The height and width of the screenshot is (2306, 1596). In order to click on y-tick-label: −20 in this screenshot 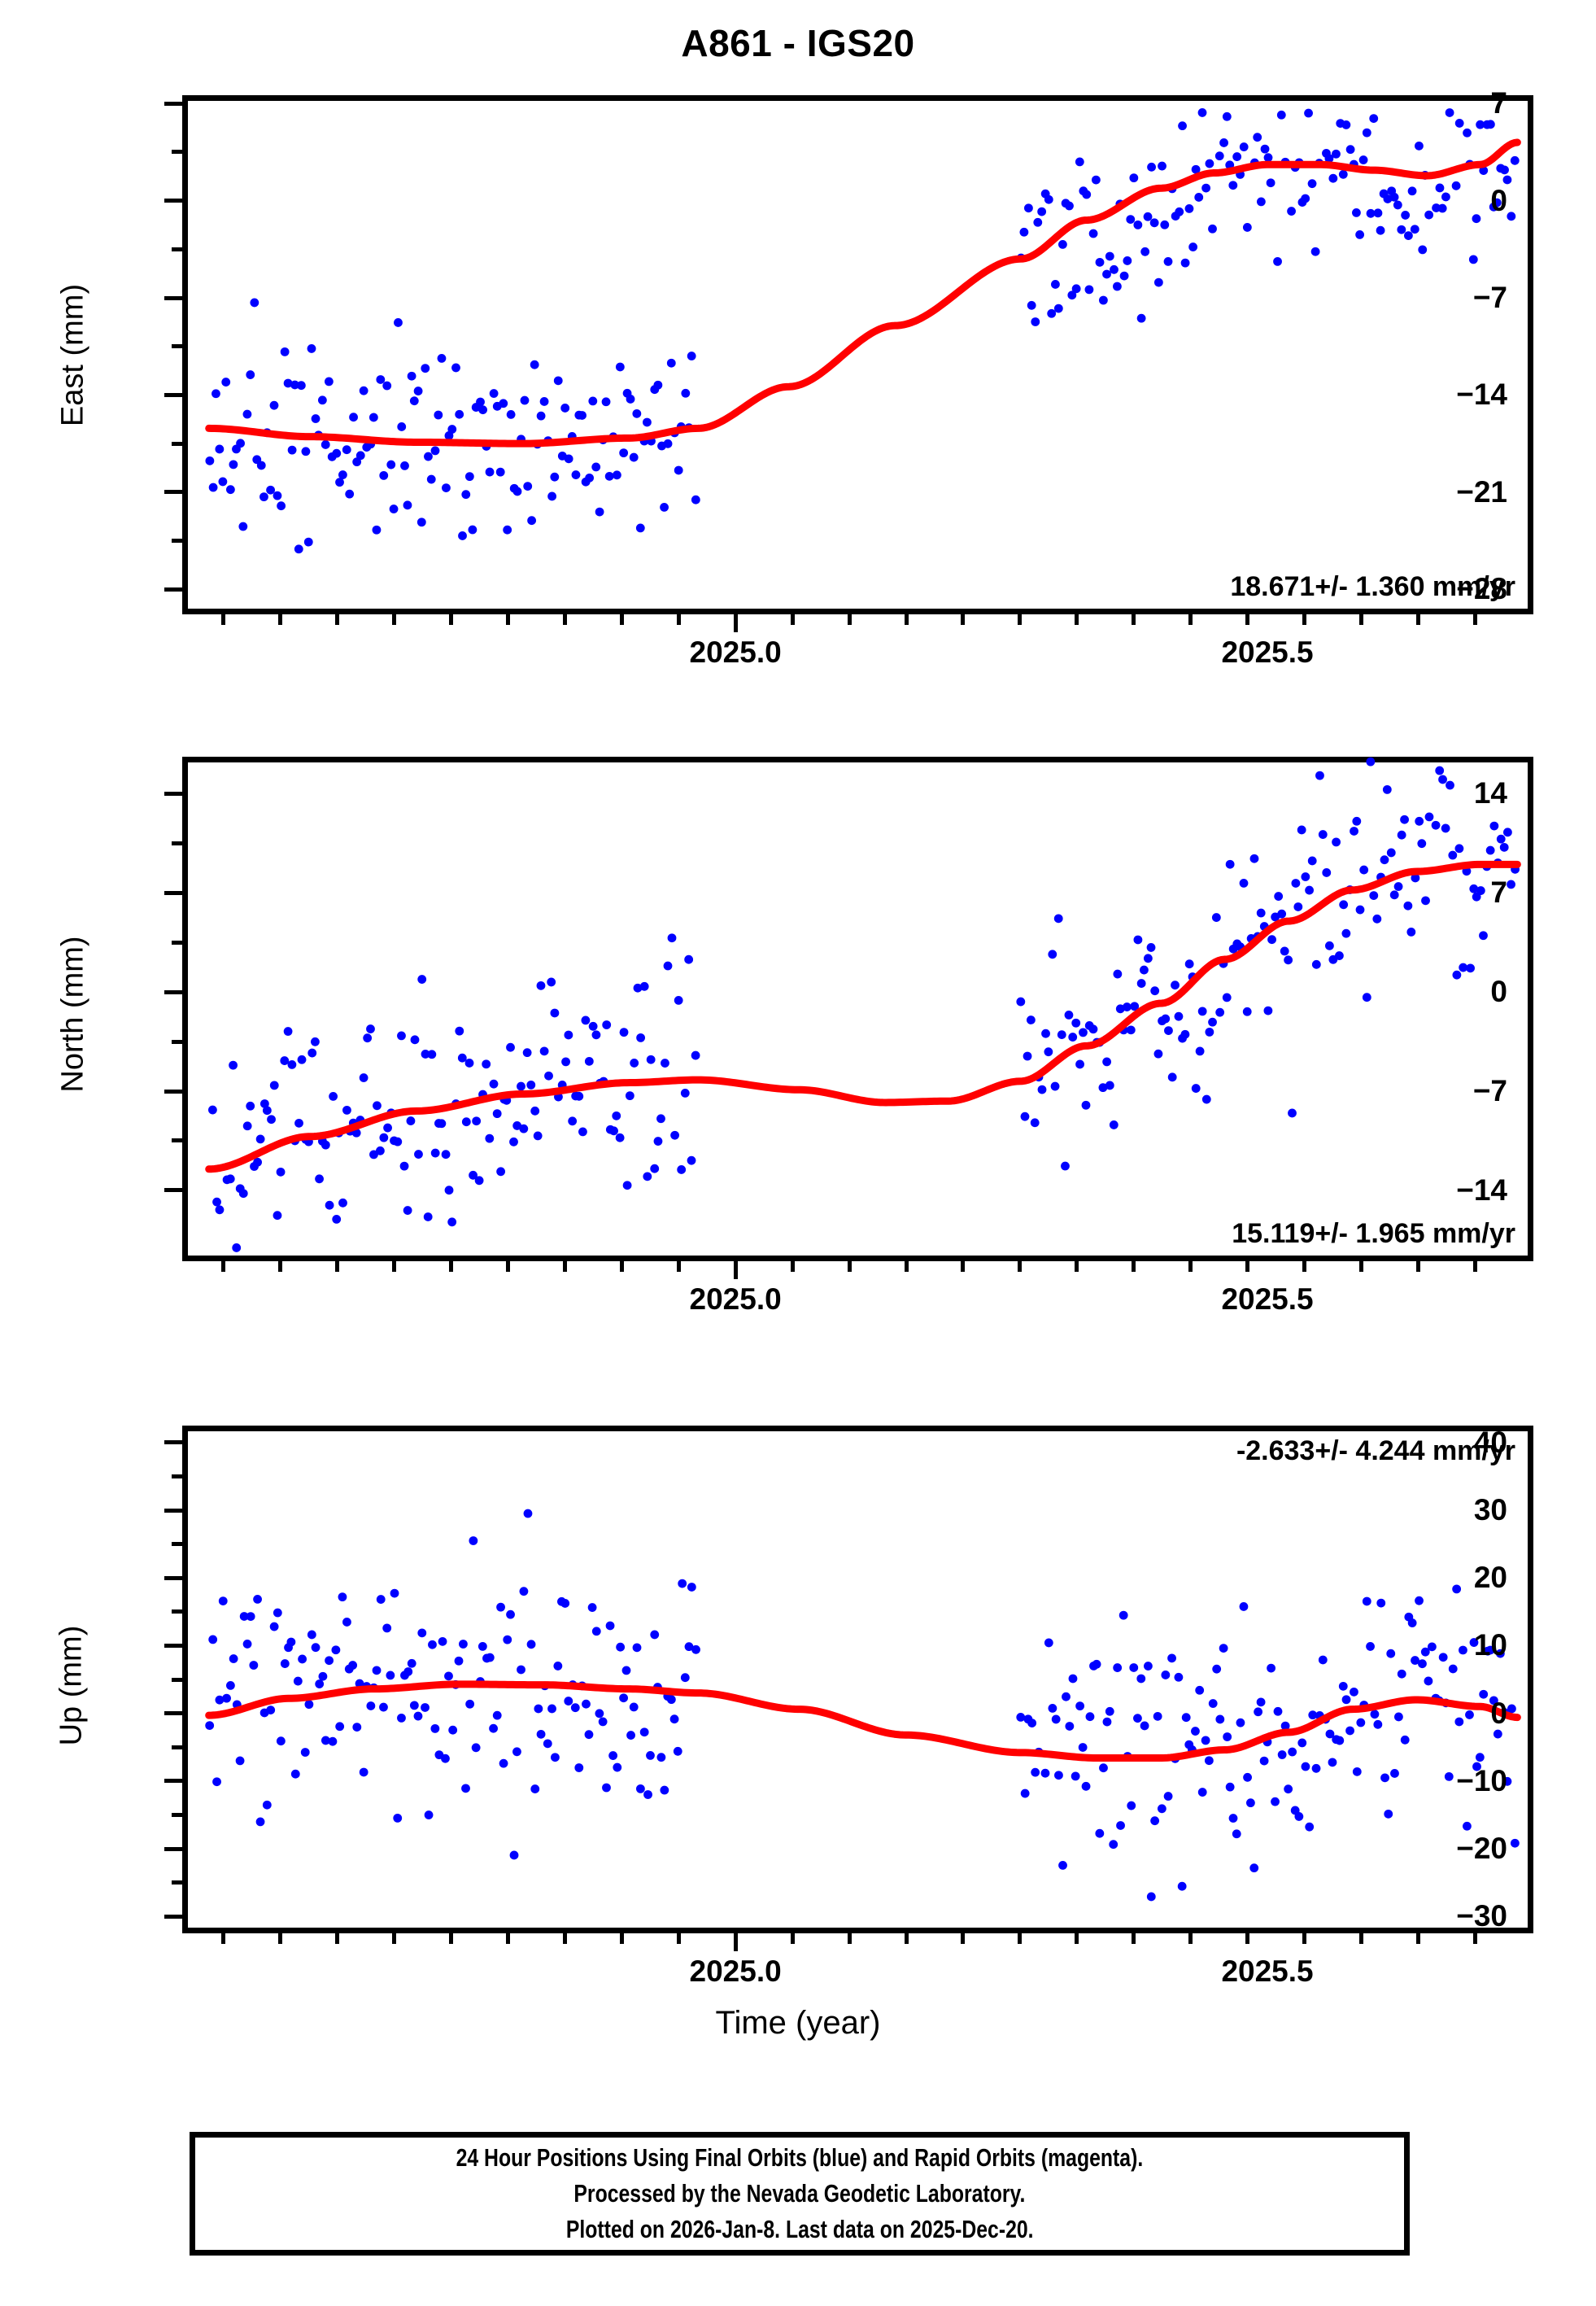, I will do `click(1481, 1848)`.